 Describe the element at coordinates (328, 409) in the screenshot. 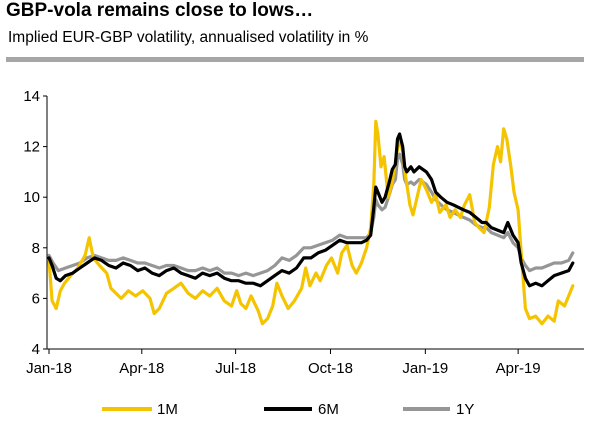

I see `legend-label-6m: 6M` at that location.